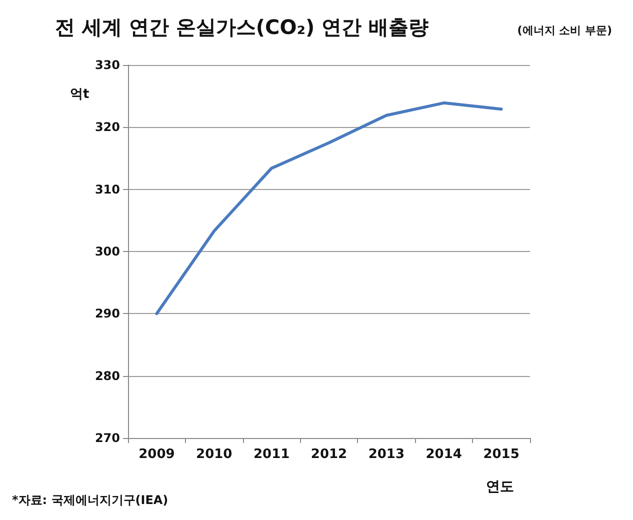 The image size is (633, 520). What do you see at coordinates (271, 454) in the screenshot?
I see `x-tick-label: 2011` at bounding box center [271, 454].